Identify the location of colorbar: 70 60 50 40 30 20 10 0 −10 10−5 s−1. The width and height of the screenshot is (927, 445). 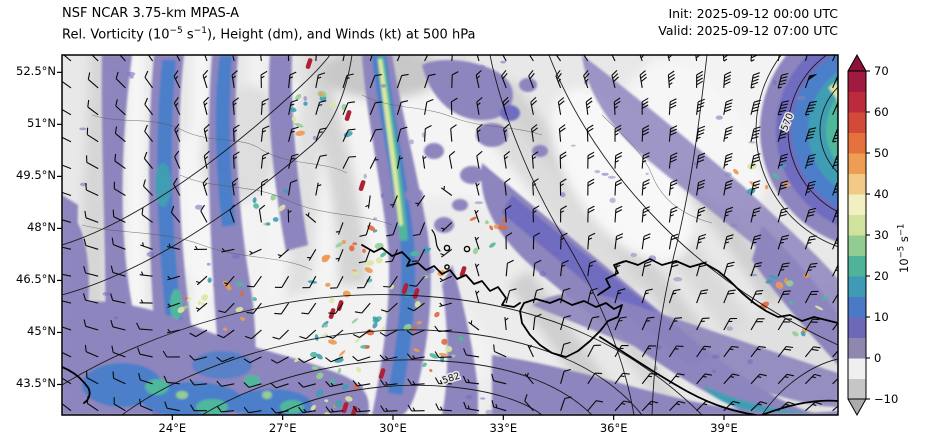
(879, 235).